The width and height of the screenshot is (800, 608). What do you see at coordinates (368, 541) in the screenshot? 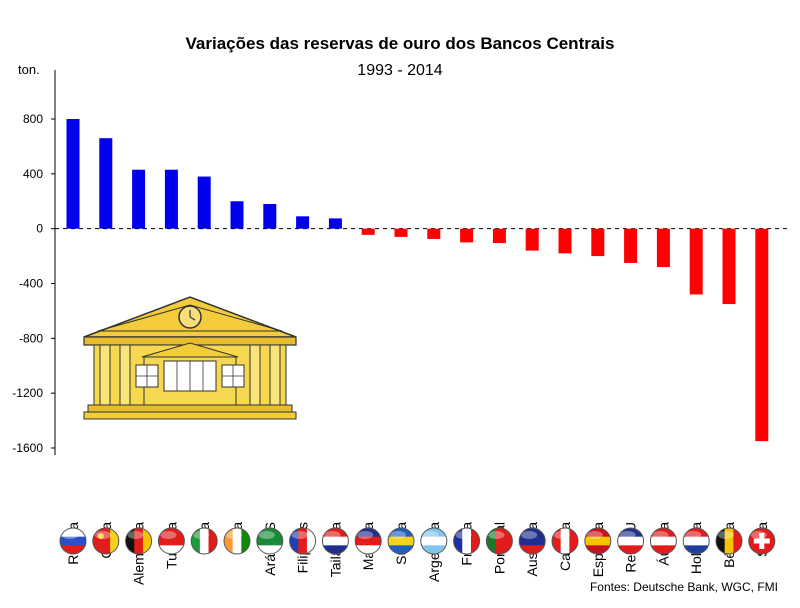
I see `malaysia-flag-icon` at bounding box center [368, 541].